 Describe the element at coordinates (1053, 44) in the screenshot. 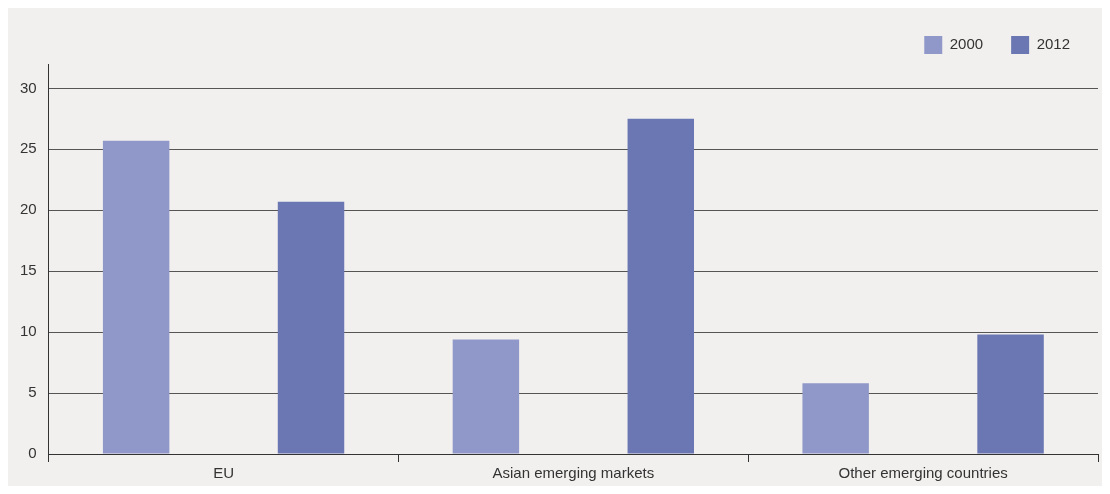

I see `legend-label: 2012` at that location.